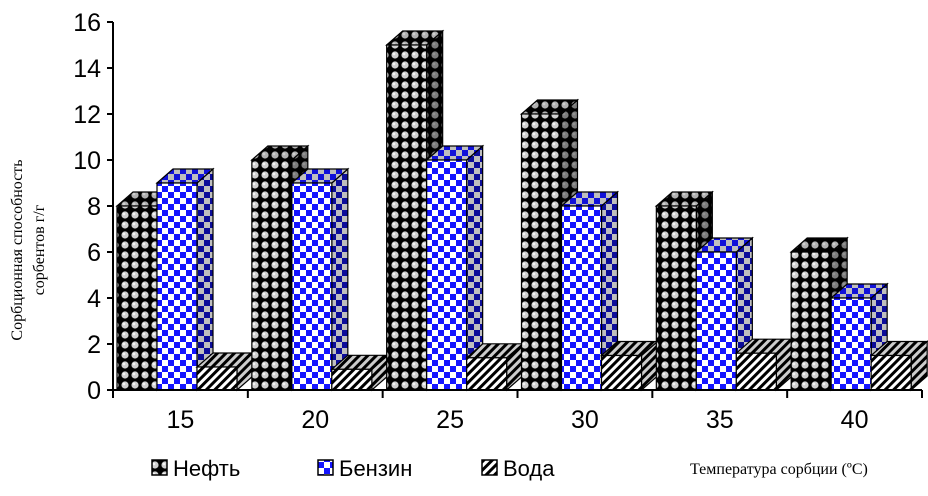  I want to click on bar-Бензин-15, so click(185, 279).